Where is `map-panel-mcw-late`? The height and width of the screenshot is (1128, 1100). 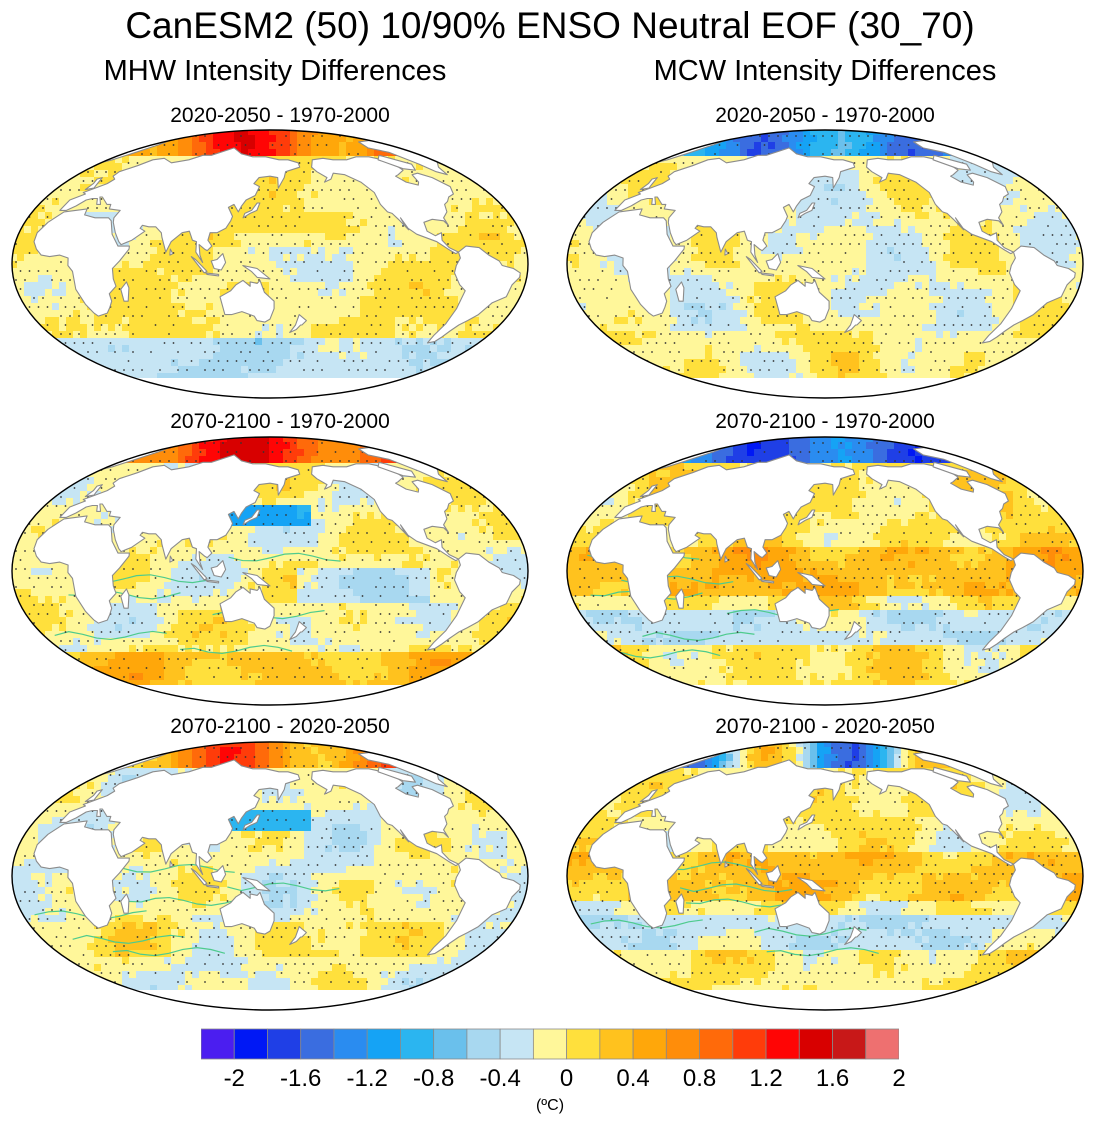
map-panel-mcw-late is located at coordinates (825, 876).